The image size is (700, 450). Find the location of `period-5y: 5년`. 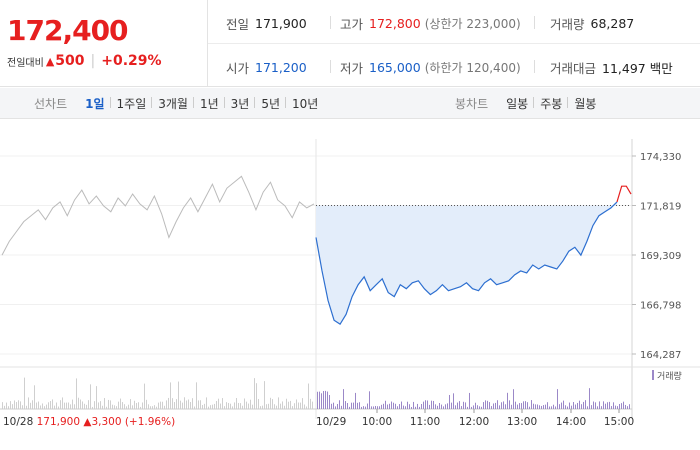

period-5y: 5년 is located at coordinates (270, 103).